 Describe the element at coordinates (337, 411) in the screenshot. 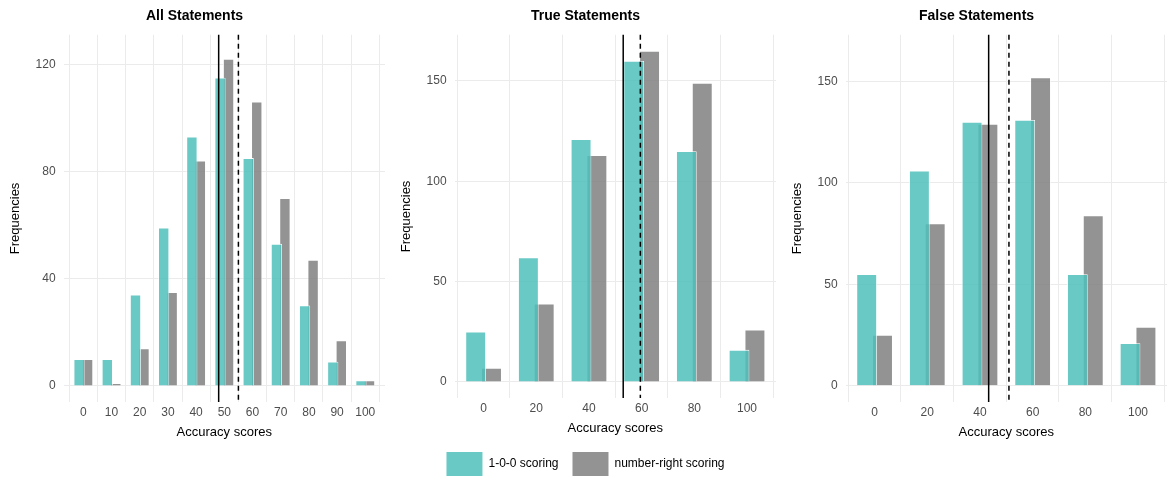

I see `x-tick-label: 90` at that location.